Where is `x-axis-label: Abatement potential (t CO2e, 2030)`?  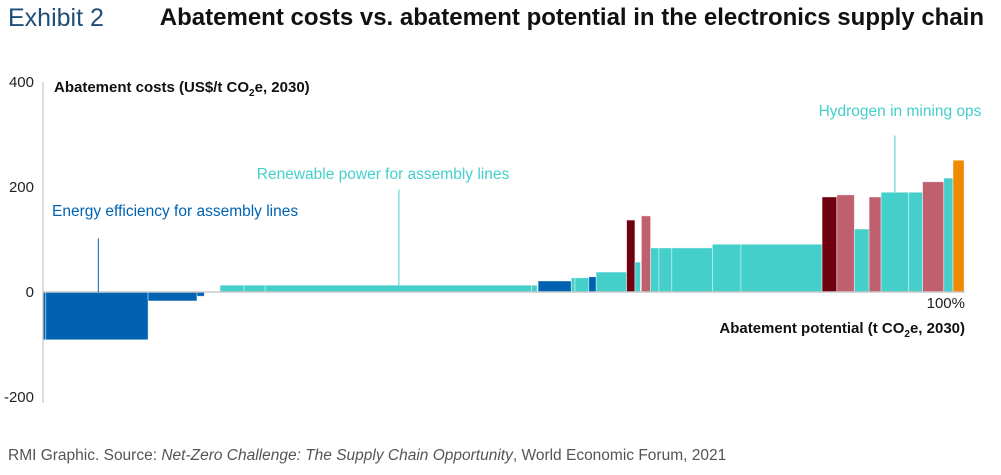 x-axis-label: Abatement potential (t CO2e, 2030) is located at coordinates (842, 330).